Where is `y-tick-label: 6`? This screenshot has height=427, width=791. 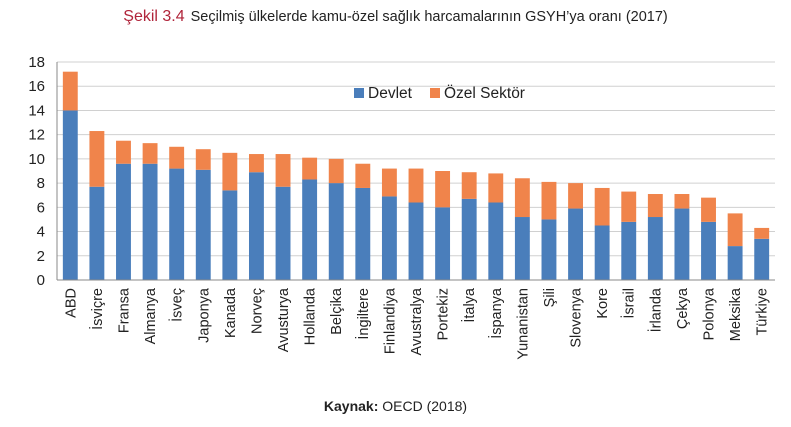 y-tick-label: 6 is located at coordinates (41, 207).